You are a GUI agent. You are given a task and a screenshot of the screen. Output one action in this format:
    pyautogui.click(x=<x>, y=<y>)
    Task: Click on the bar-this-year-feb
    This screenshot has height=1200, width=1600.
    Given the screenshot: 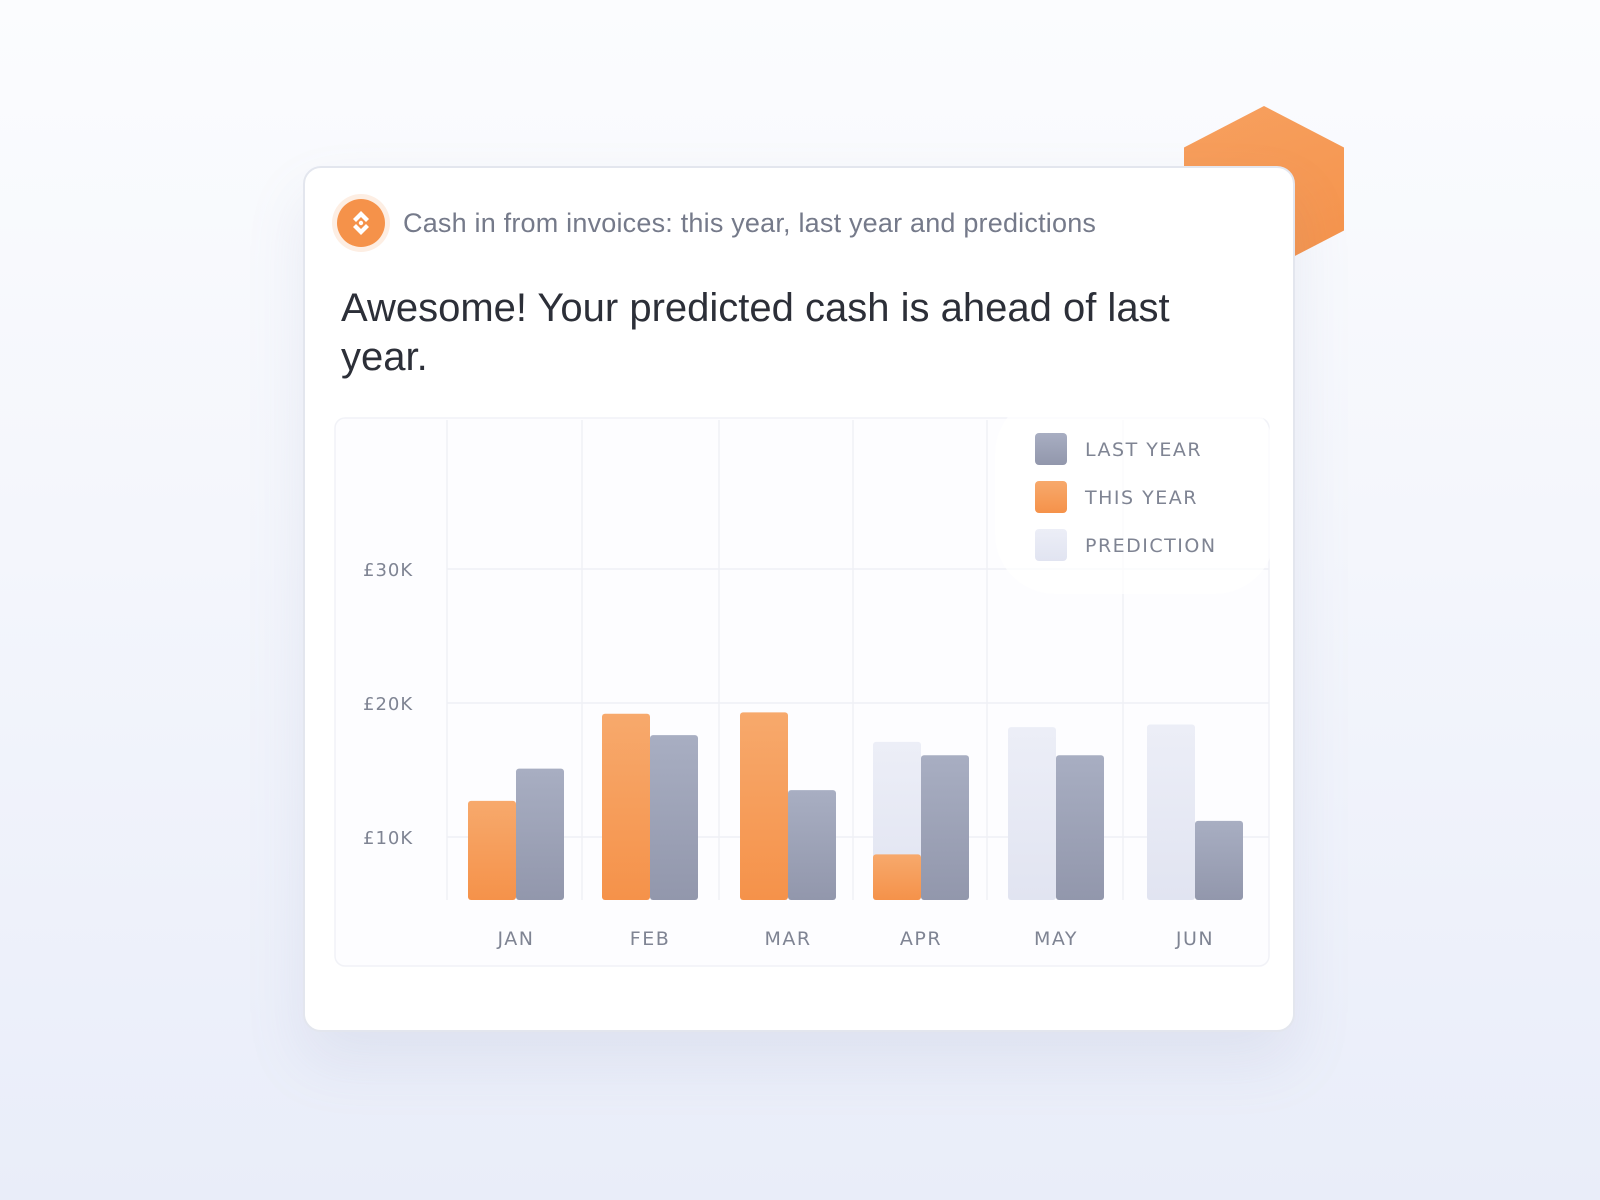 What is the action you would take?
    pyautogui.click(x=626, y=806)
    